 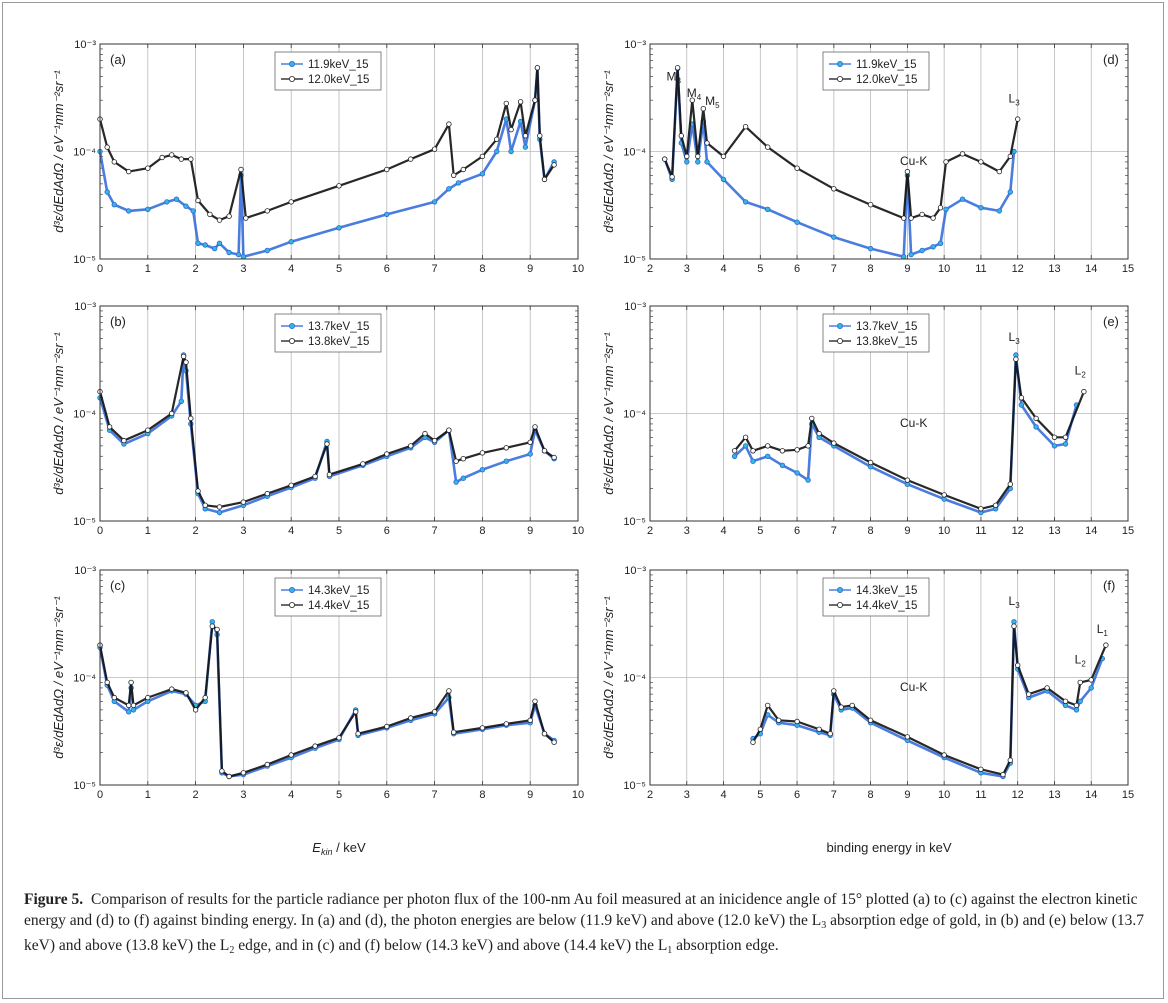 I want to click on y-axis-label: d³ε/dEdAdΩ / eV⁻¹mm⁻²sr⁻¹, so click(x=58, y=151).